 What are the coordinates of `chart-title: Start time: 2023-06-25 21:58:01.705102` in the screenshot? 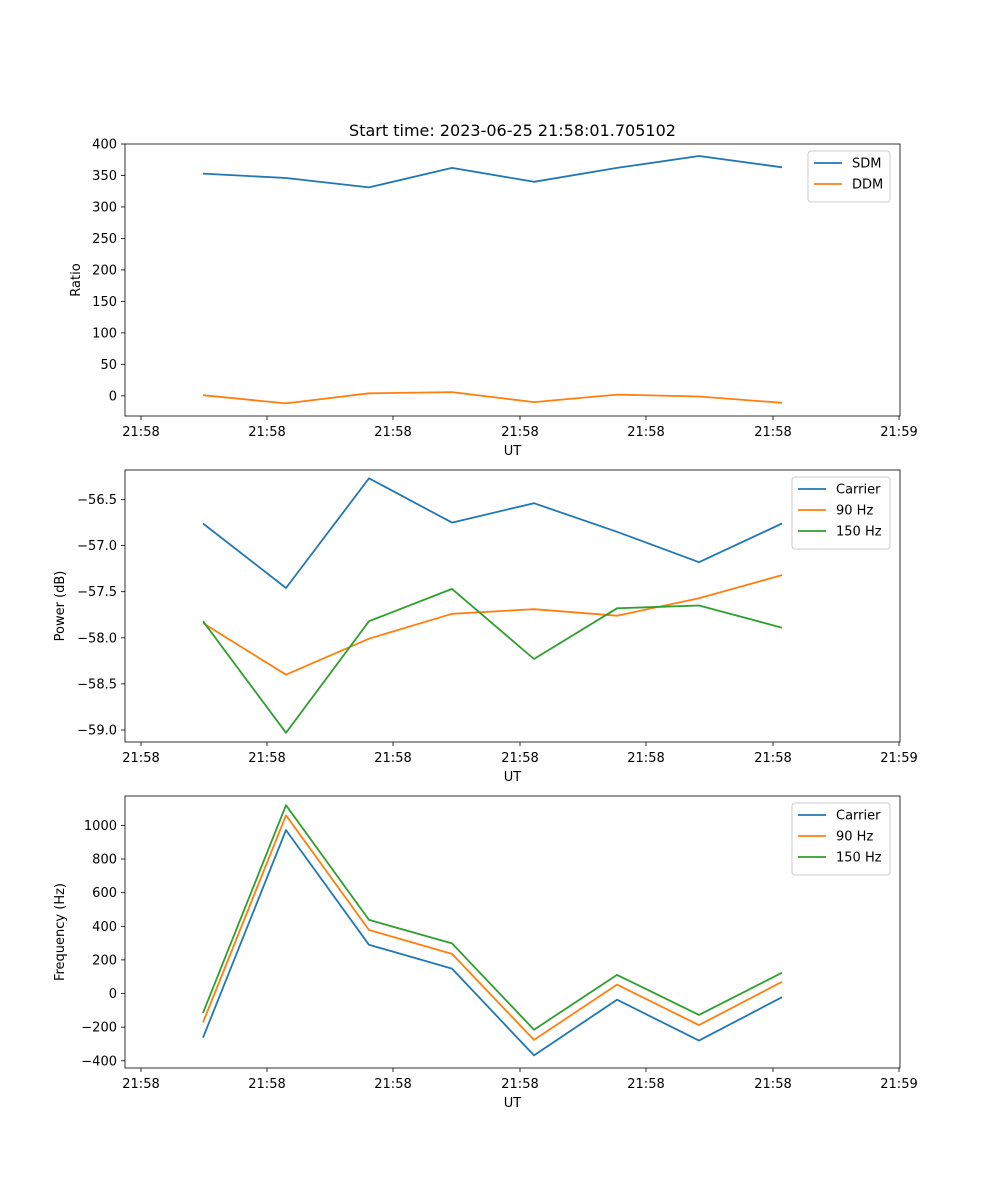 It's located at (512, 130).